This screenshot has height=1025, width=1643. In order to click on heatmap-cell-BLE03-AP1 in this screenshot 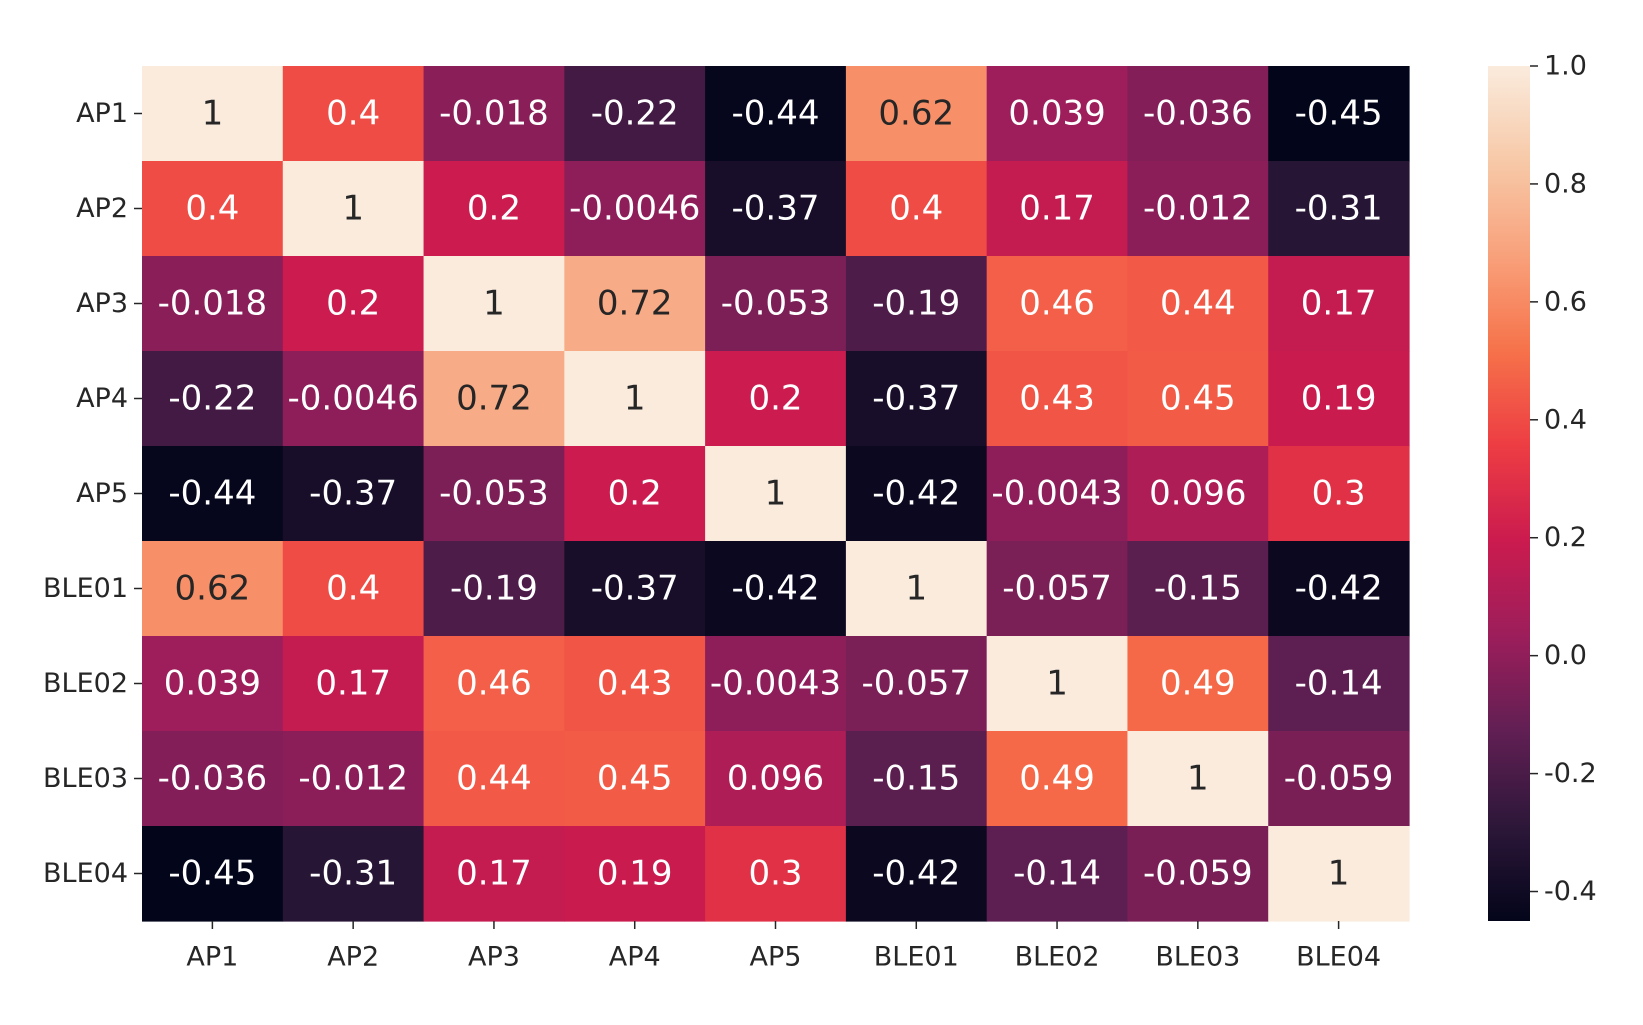, I will do `click(213, 779)`.